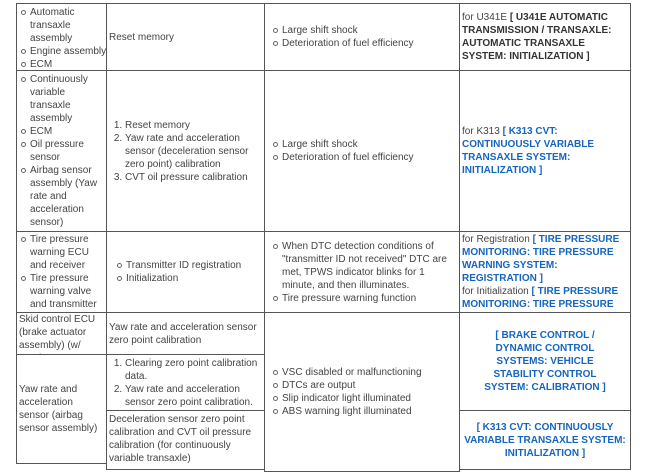  I want to click on ref-prefix: for Initialization, so click(495, 291).